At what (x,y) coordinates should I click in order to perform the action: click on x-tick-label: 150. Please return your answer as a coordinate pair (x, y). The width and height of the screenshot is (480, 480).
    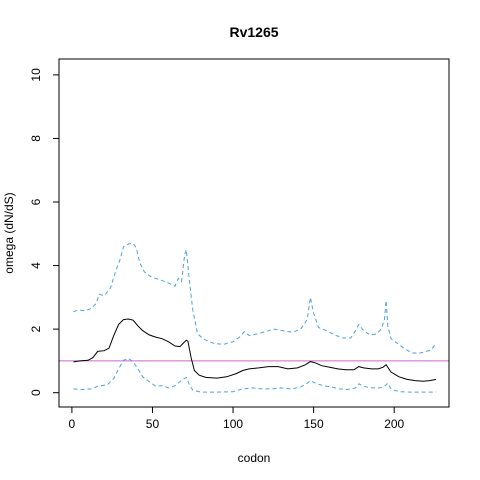
    Looking at the image, I should click on (314, 424).